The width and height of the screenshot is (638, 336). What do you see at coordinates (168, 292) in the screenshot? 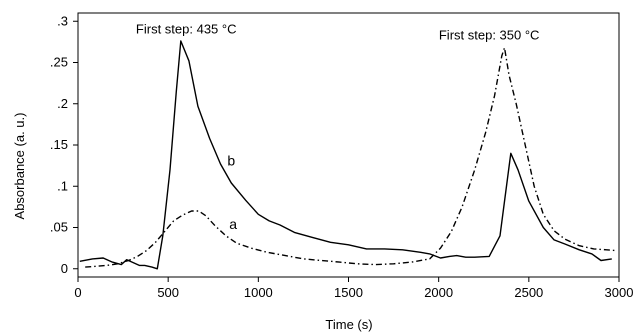
I see `x-tick-label: 500` at bounding box center [168, 292].